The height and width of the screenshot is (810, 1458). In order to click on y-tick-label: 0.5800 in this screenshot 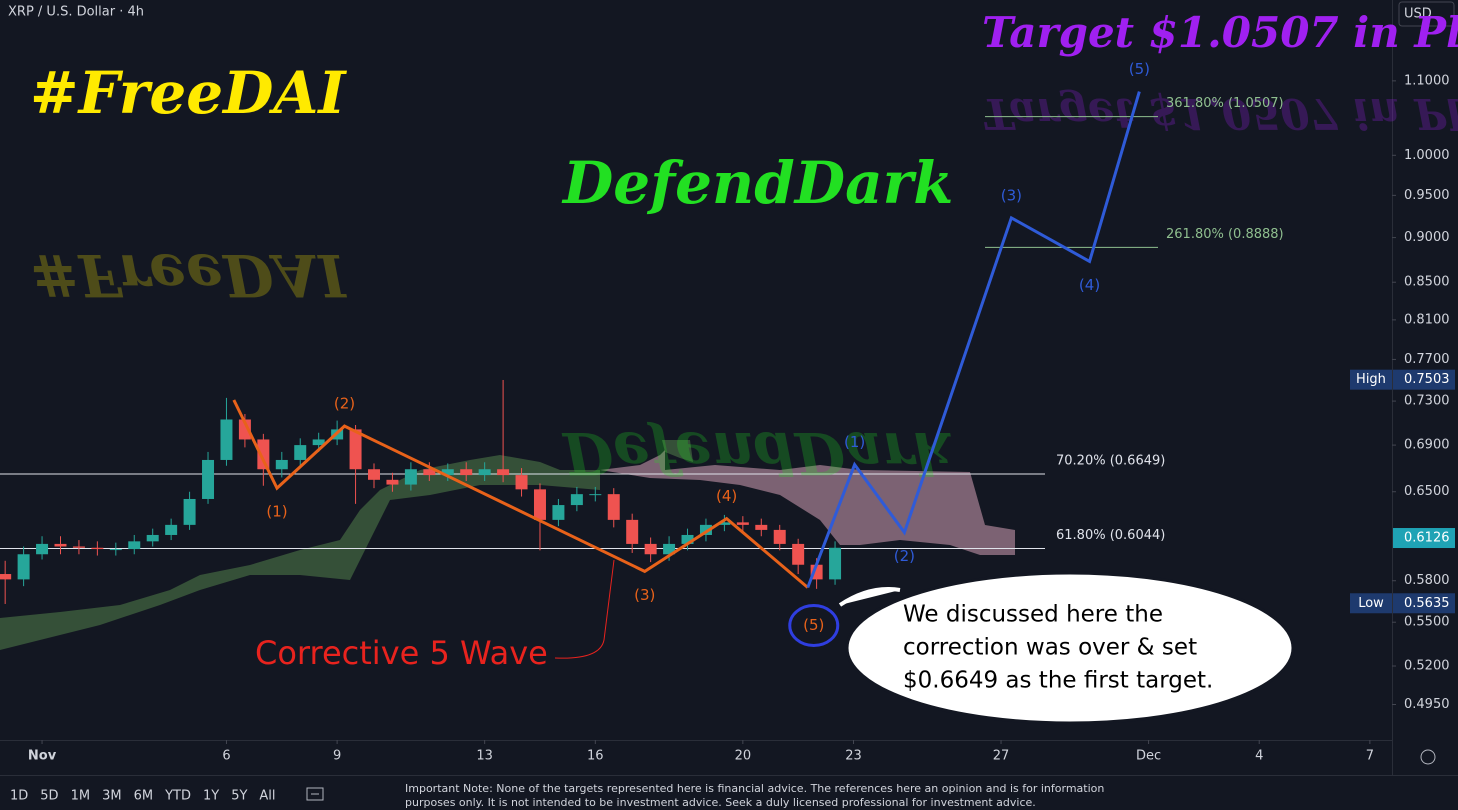, I will do `click(1427, 580)`.